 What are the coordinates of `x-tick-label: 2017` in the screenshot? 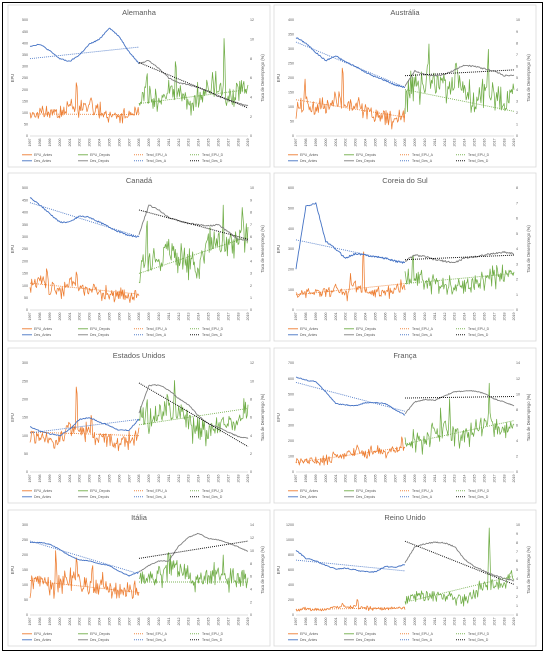 It's located at (228, 479).